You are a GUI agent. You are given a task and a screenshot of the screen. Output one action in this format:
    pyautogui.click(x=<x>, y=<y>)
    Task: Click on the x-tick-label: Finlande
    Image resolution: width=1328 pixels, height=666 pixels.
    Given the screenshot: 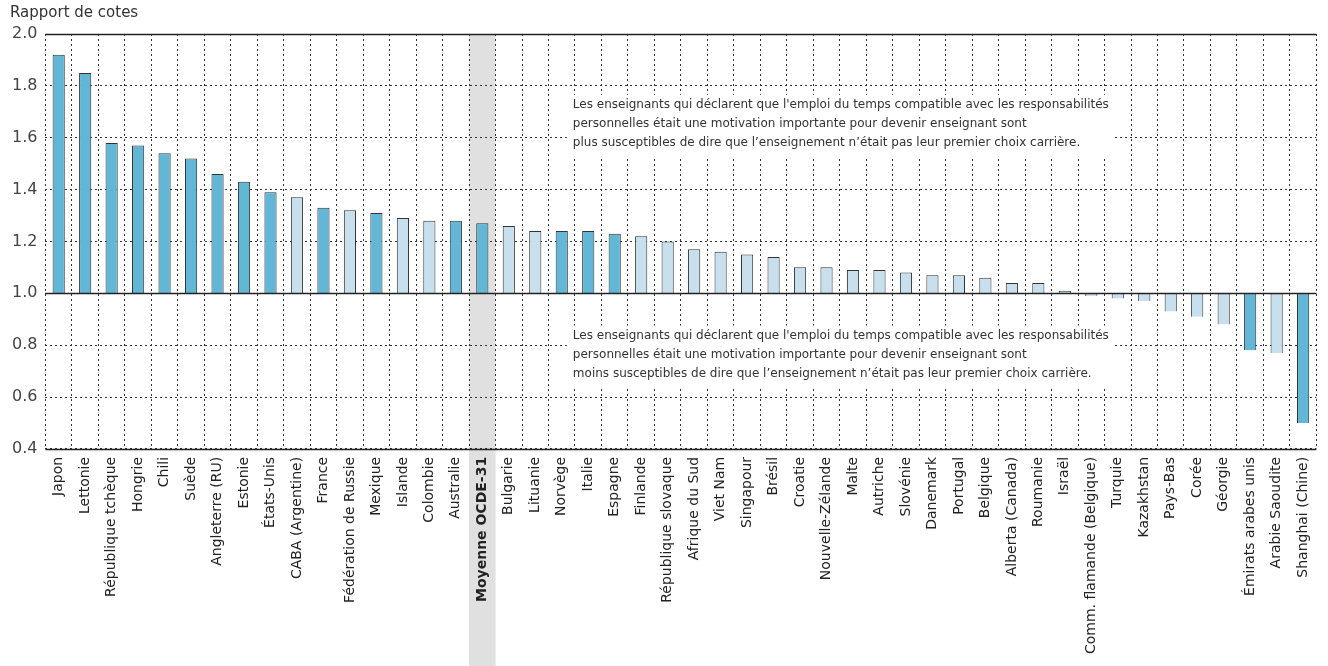 What is the action you would take?
    pyautogui.click(x=639, y=486)
    